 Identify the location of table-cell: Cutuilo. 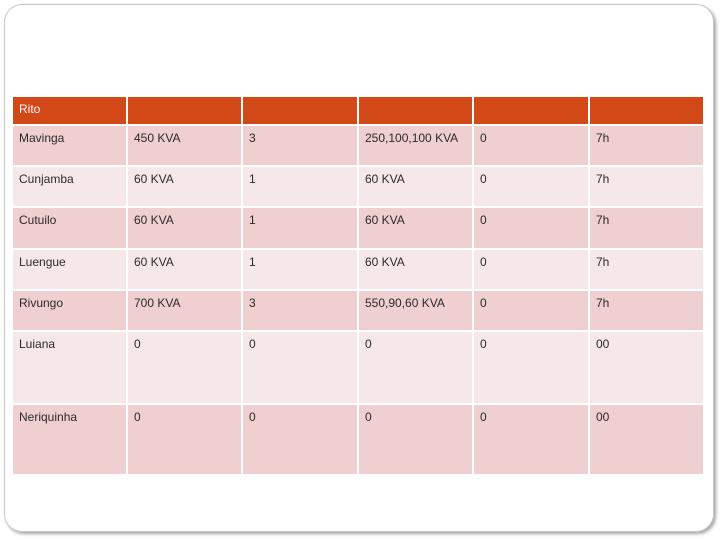
(69, 228).